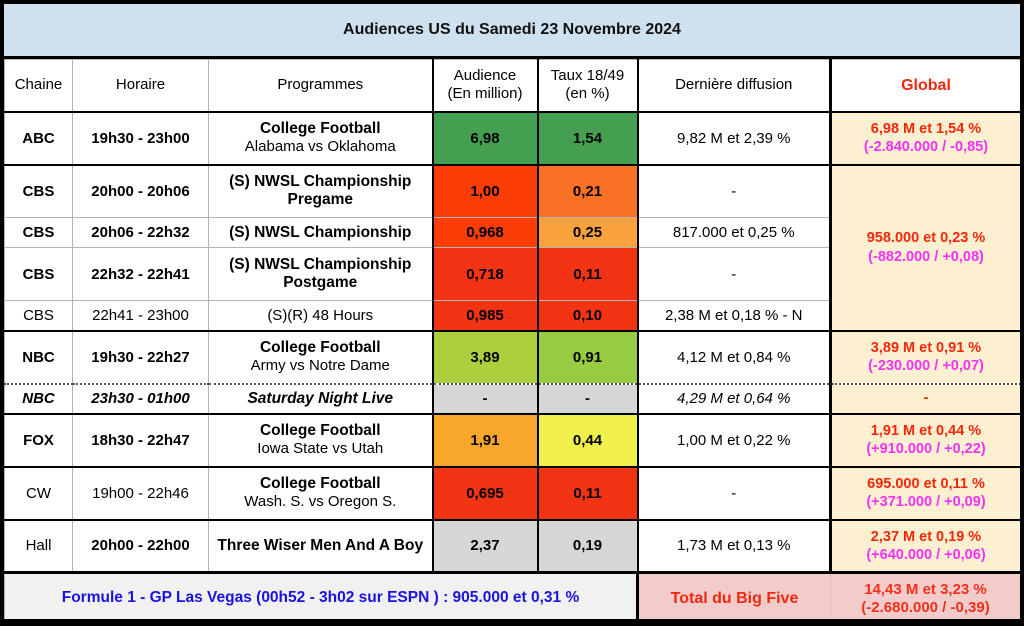  I want to click on program-cell: College Football Alabama vs Oklahoma, so click(321, 137).